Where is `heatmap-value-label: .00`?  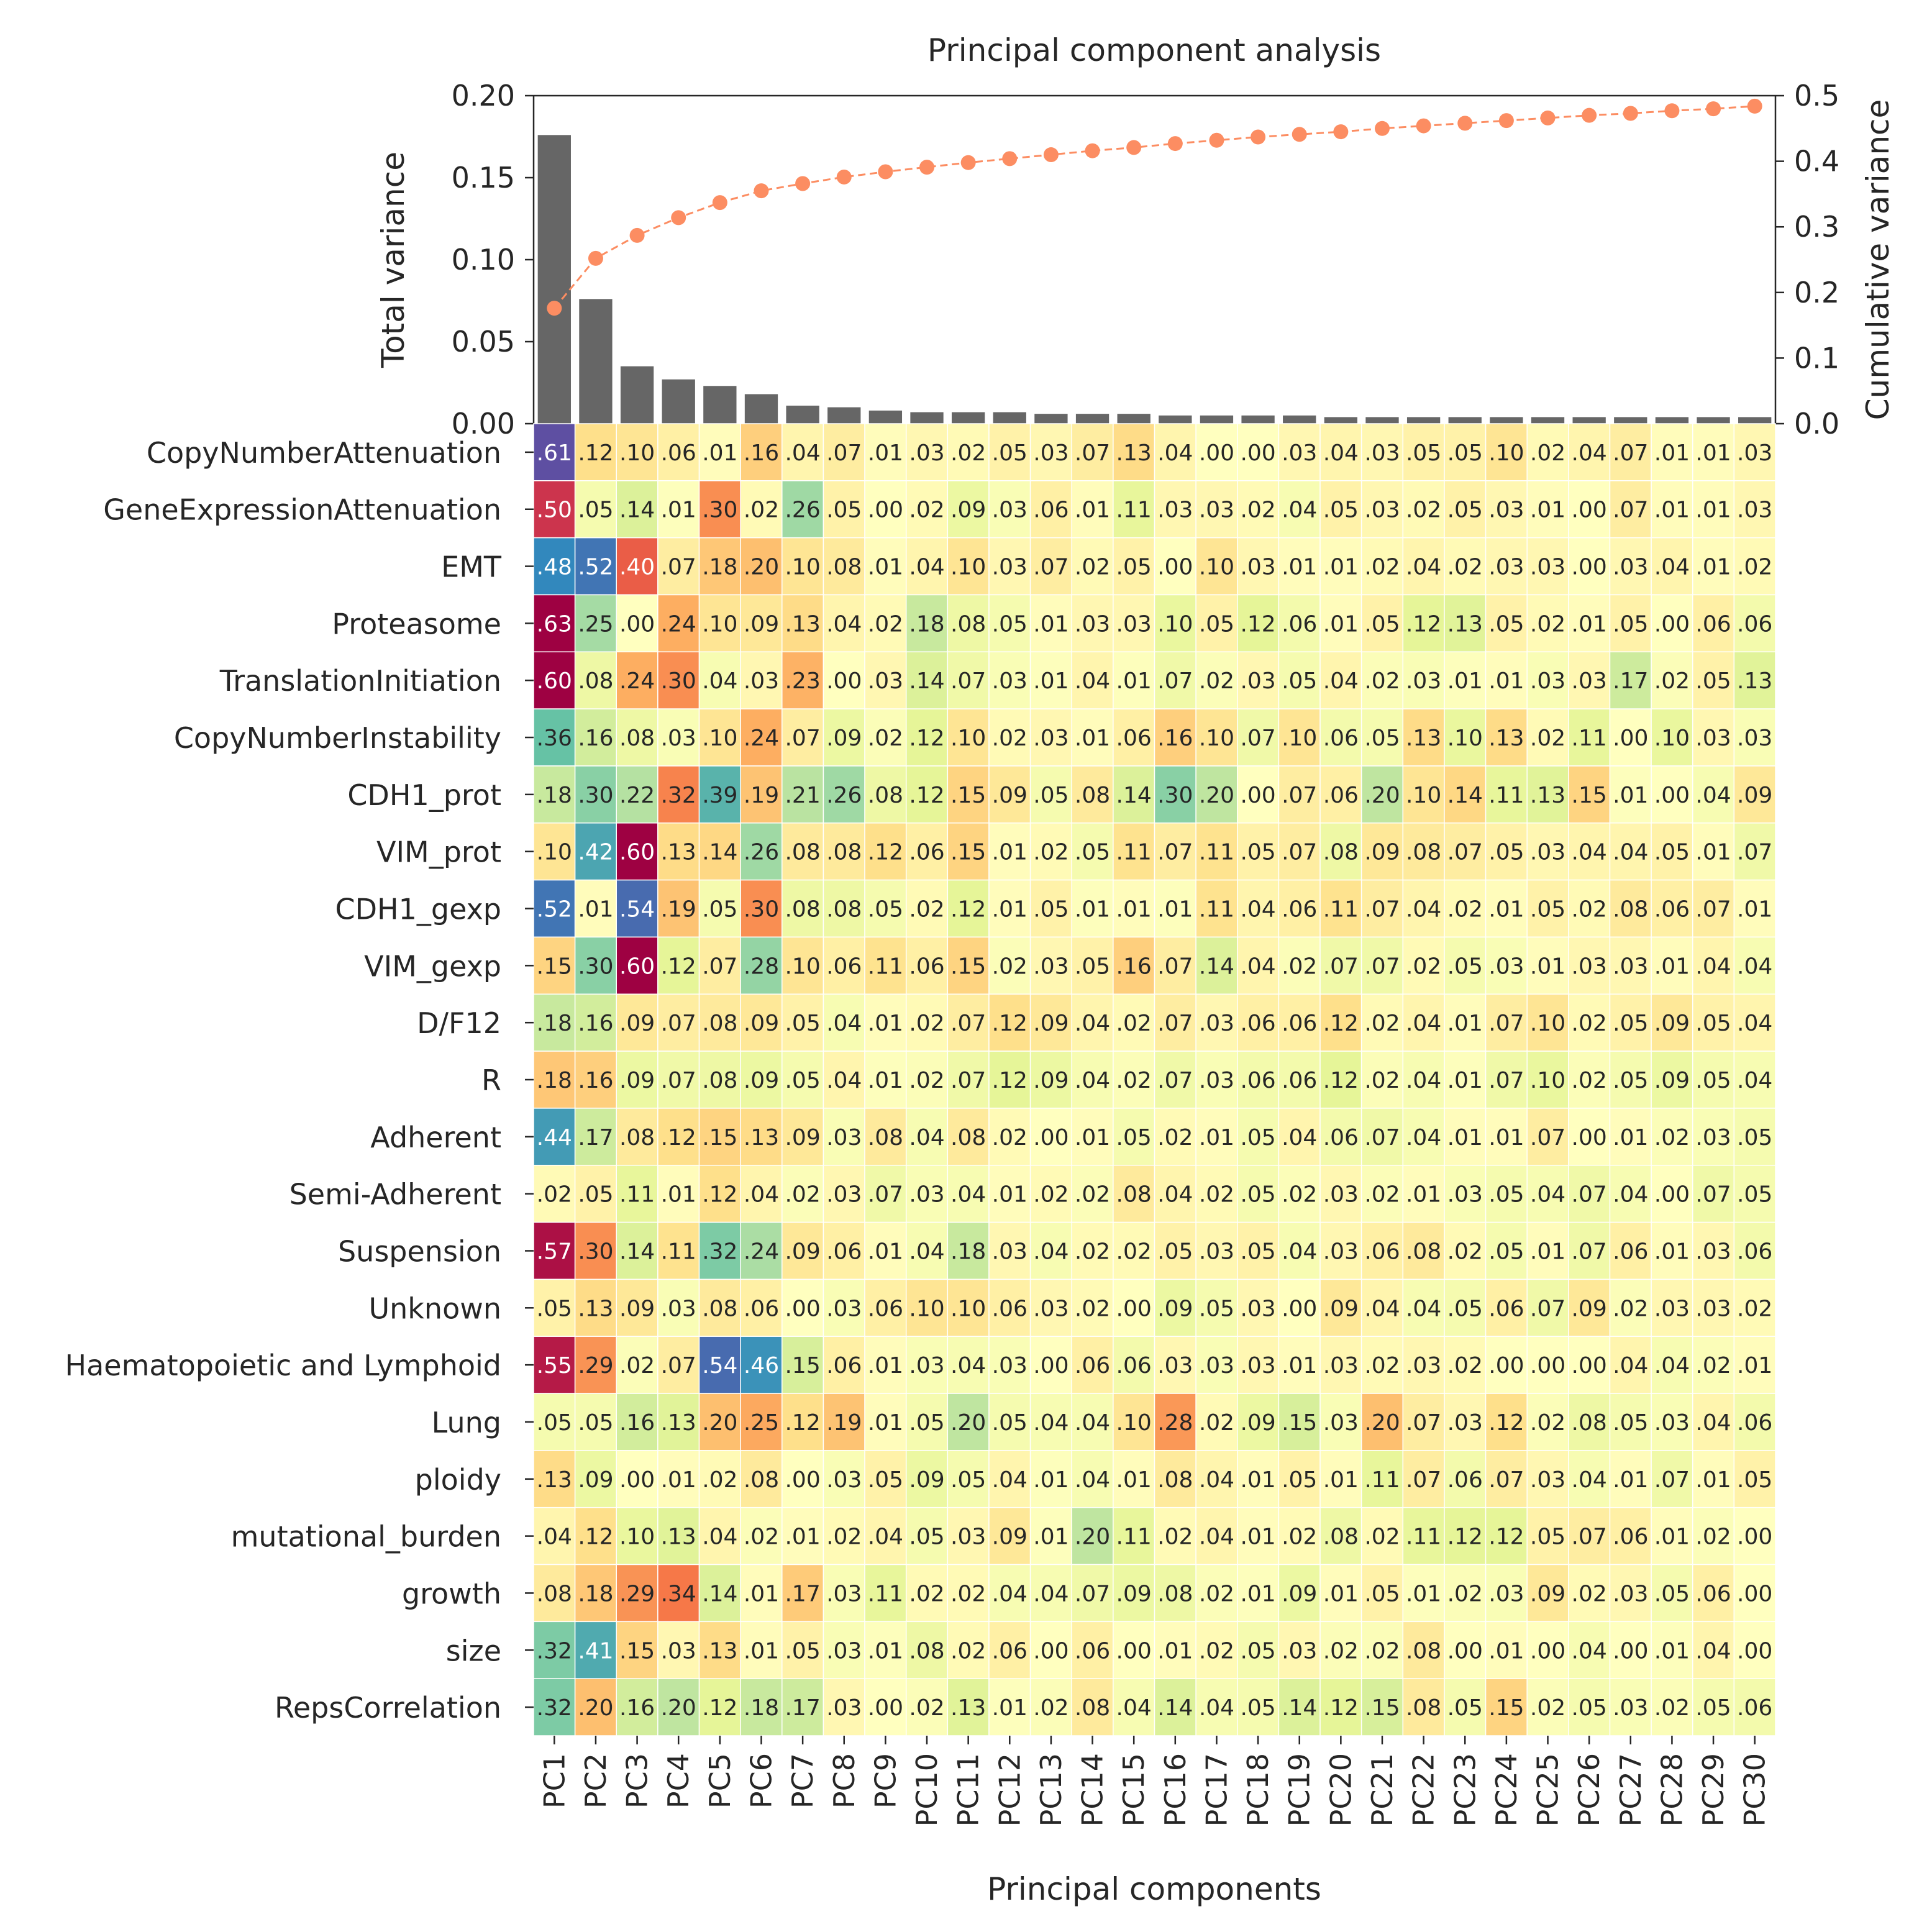 heatmap-value-label: .00 is located at coordinates (1672, 624).